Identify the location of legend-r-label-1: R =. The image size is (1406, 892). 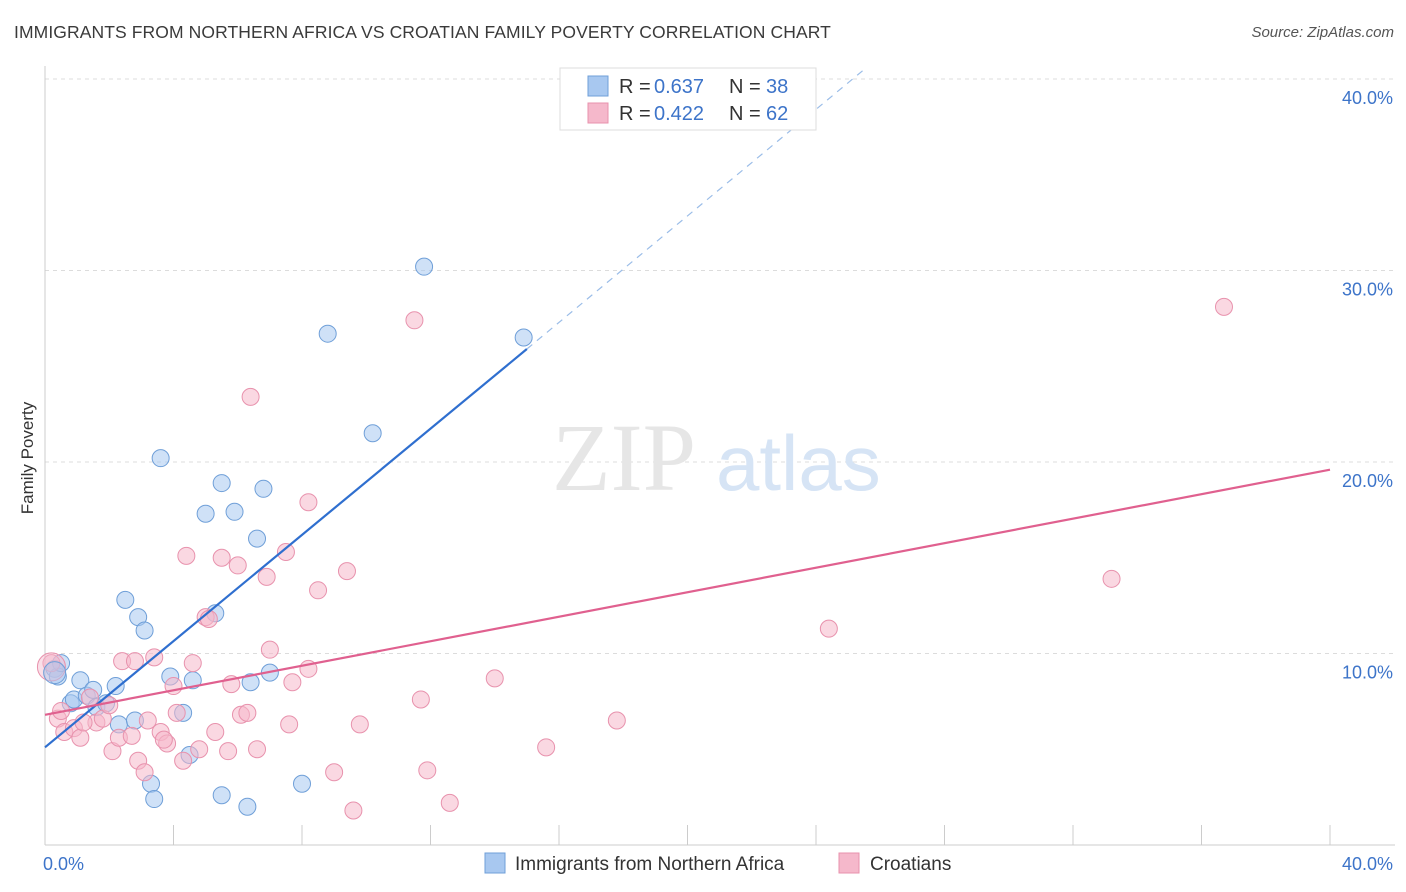
(635, 87).